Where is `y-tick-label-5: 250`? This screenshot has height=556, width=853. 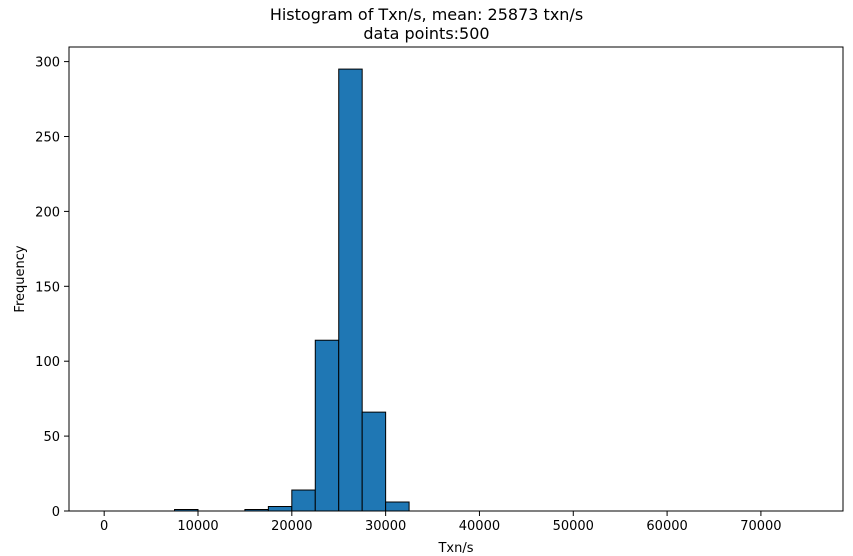 y-tick-label-5: 250 is located at coordinates (47, 138).